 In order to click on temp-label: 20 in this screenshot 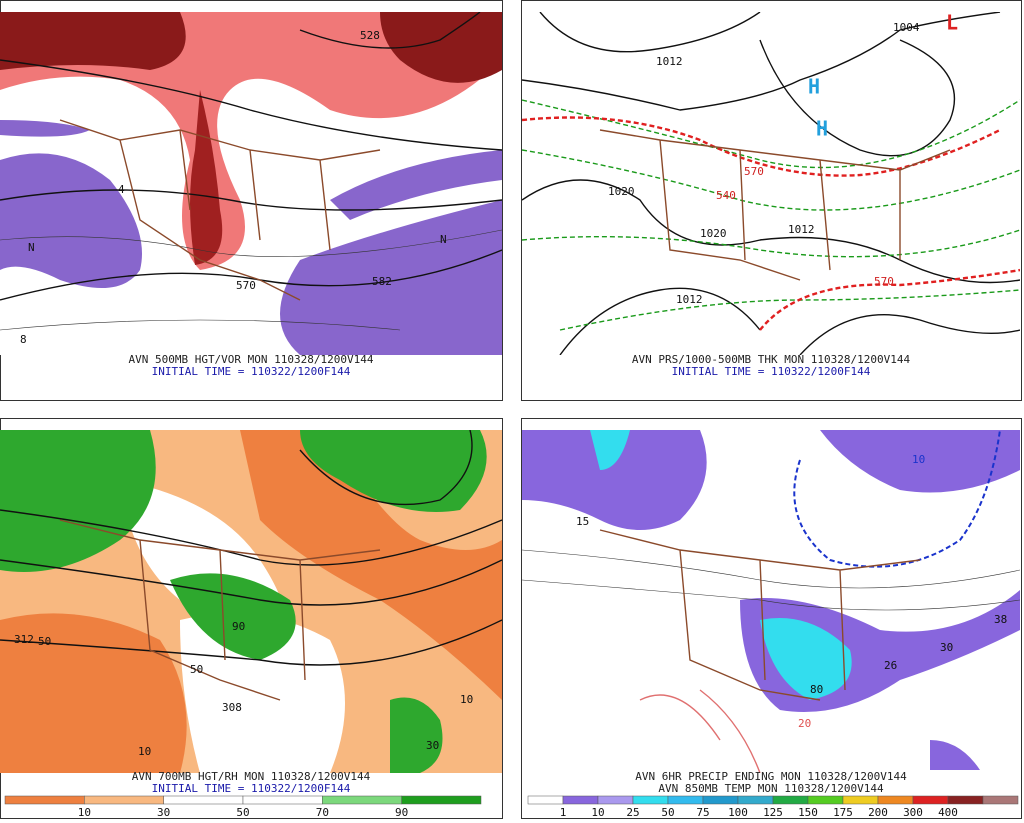, I will do `click(804, 723)`.